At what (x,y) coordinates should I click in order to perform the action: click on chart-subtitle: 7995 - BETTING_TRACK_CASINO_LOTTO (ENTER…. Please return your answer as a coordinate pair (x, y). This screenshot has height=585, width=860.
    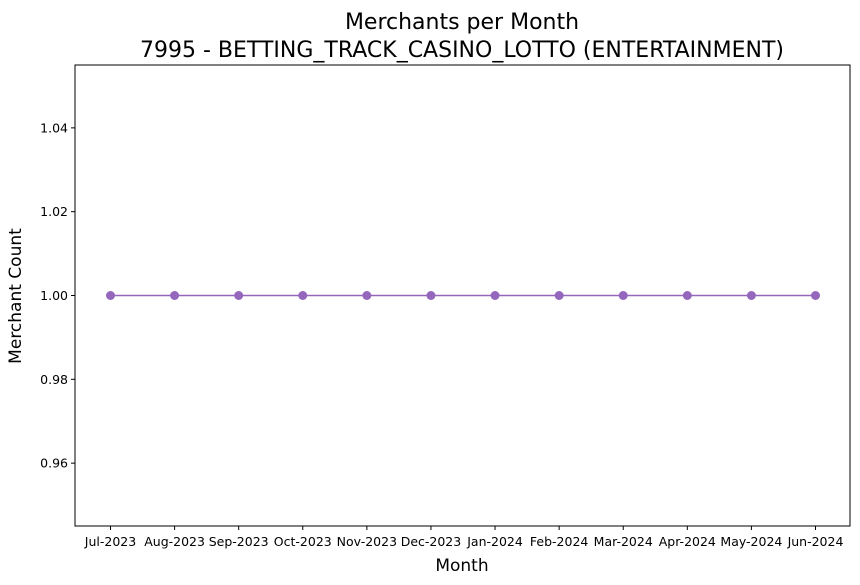
    Looking at the image, I should click on (462, 50).